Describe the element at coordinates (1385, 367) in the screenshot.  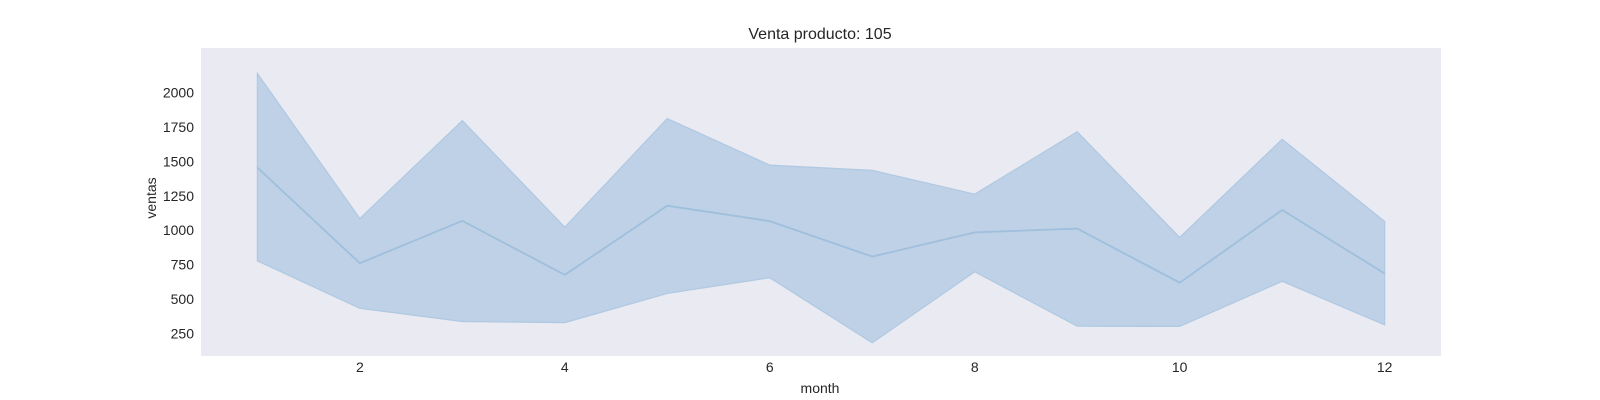
I see `x-tick-label: 12` at that location.